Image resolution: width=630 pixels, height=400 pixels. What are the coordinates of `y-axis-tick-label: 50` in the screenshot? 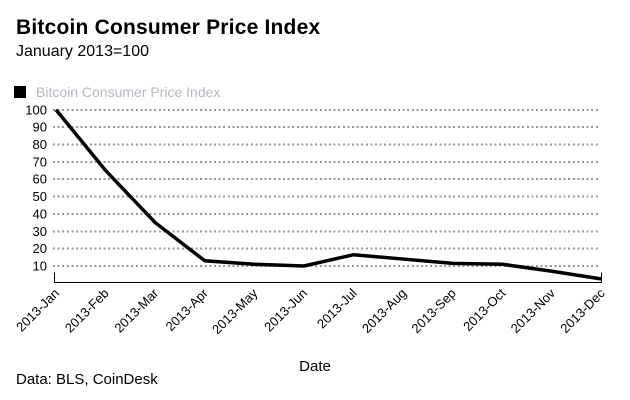 It's located at (40, 196).